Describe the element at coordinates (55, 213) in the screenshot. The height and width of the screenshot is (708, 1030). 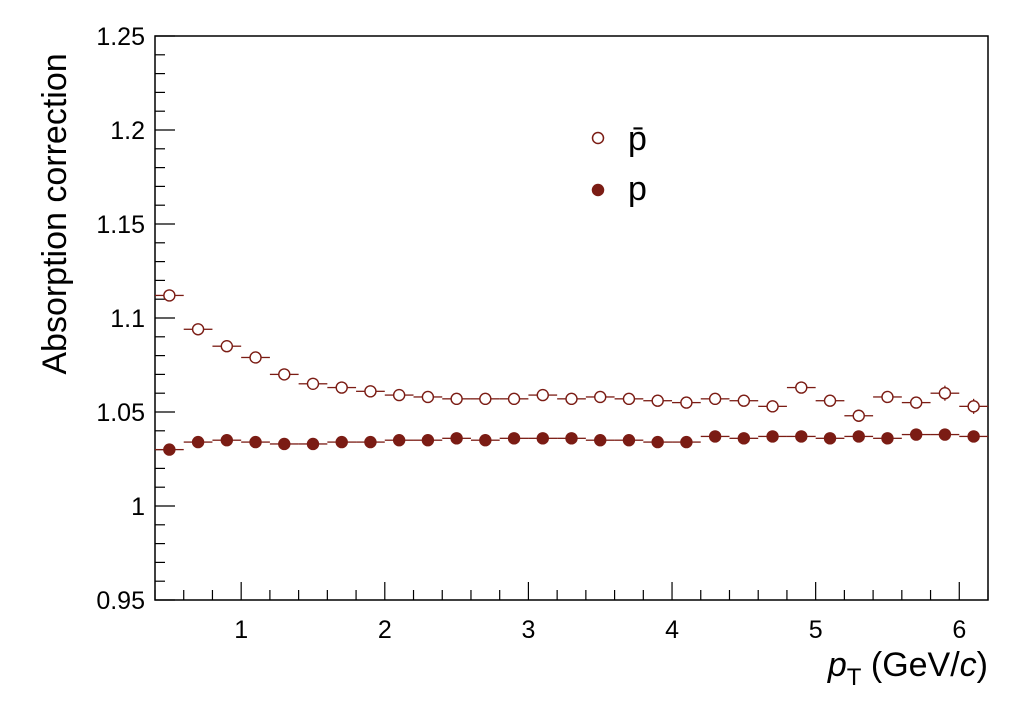
I see `y-axis-title: Absorption correction` at that location.